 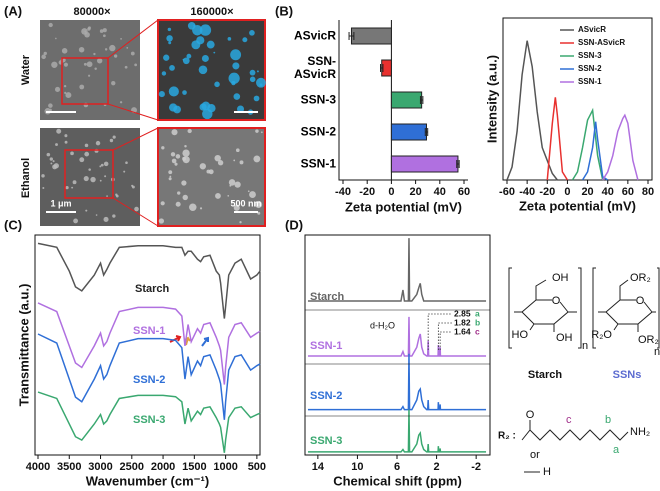 What do you see at coordinates (60, 203) in the screenshot?
I see `scale-label: 1 μm` at bounding box center [60, 203].